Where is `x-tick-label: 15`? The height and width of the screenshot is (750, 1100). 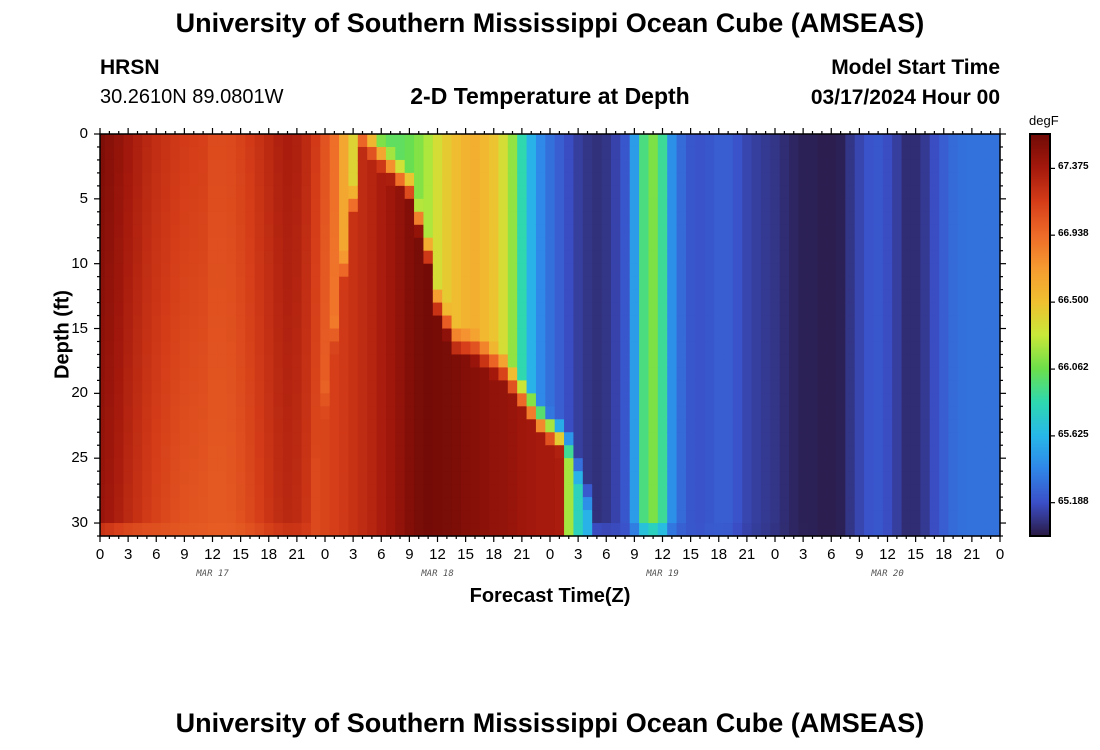
x-tick-label: 15 is located at coordinates (915, 554).